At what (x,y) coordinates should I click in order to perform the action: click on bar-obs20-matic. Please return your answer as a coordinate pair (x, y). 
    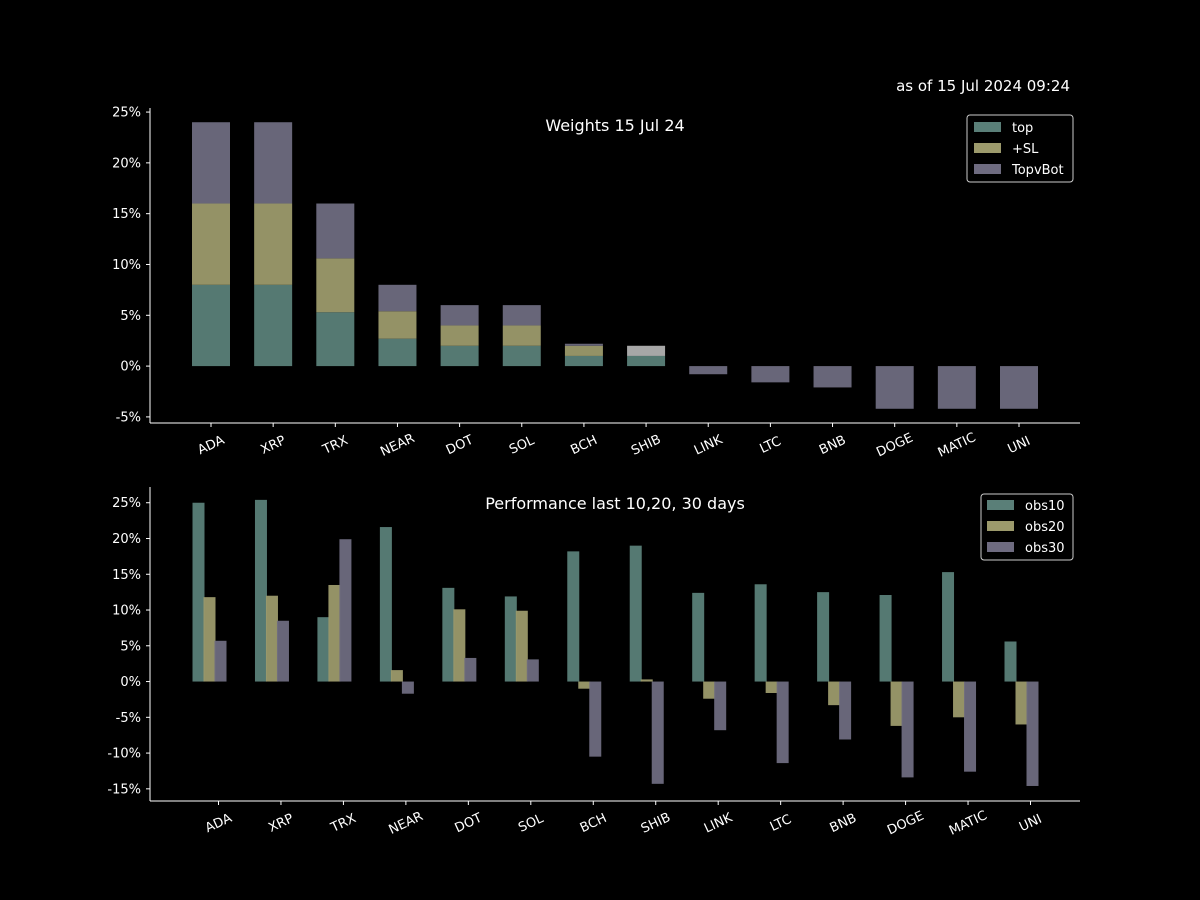
    Looking at the image, I should click on (959, 699).